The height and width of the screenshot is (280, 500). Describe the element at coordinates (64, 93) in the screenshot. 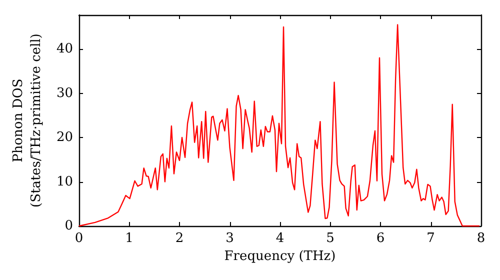

I see `y-tick-label: 30` at that location.